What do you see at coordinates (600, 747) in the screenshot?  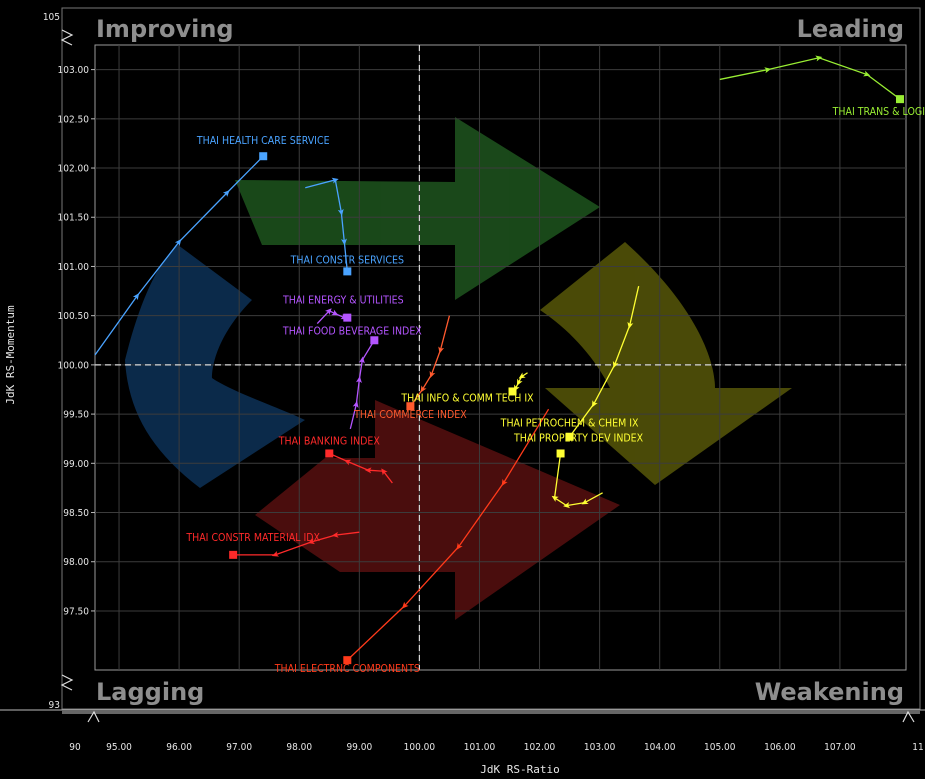 I see `x-tick-label: 103.00` at bounding box center [600, 747].